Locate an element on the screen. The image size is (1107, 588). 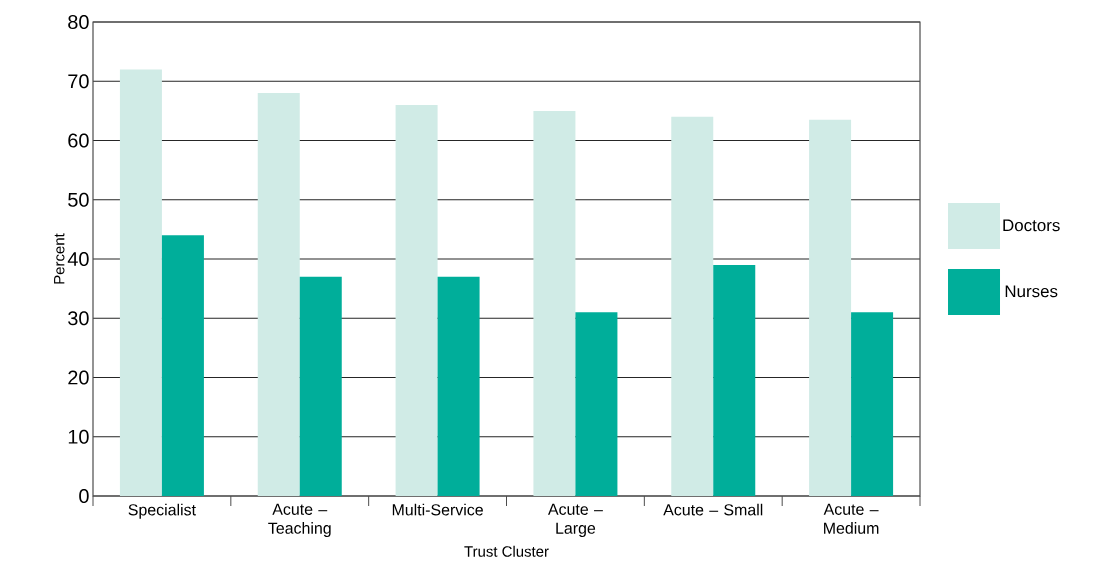
y-tick-label: 10 is located at coordinates (78, 436).